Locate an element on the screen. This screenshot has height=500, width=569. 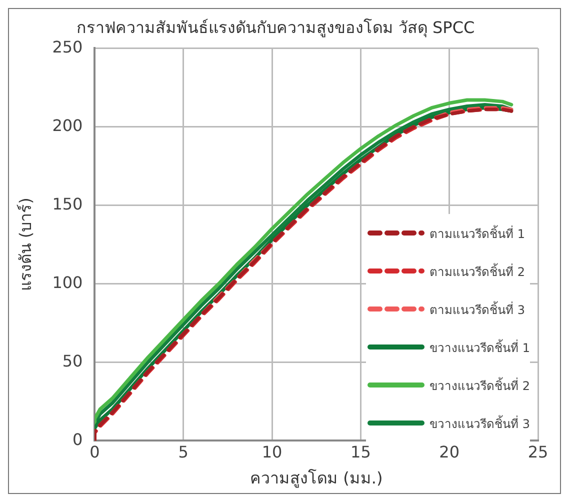
y-tick-label: 150 is located at coordinates (67, 204).